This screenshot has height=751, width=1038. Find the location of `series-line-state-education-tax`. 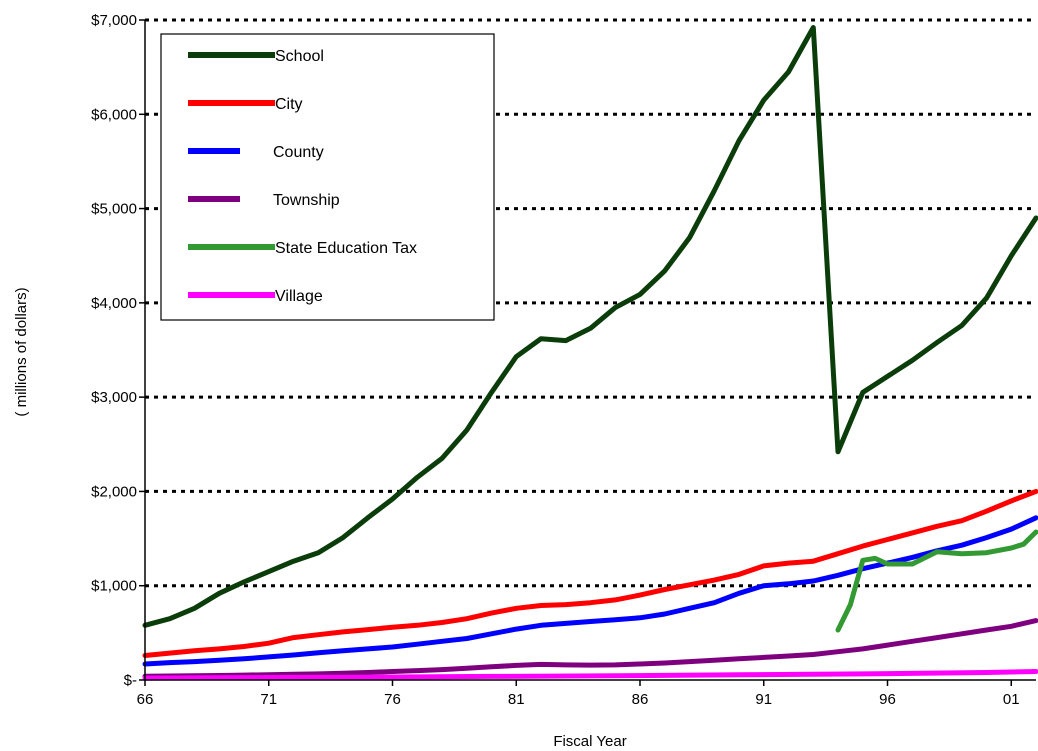

series-line-state-education-tax is located at coordinates (936, 581).